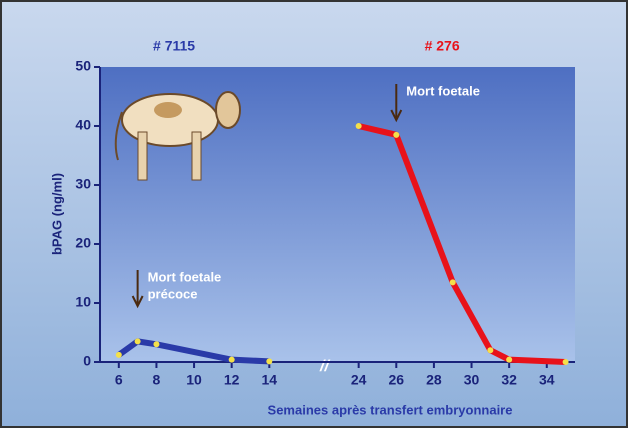 This screenshot has width=628, height=433. I want to click on x-axis-label: Semaines après transfert embryonnaire, so click(390, 409).